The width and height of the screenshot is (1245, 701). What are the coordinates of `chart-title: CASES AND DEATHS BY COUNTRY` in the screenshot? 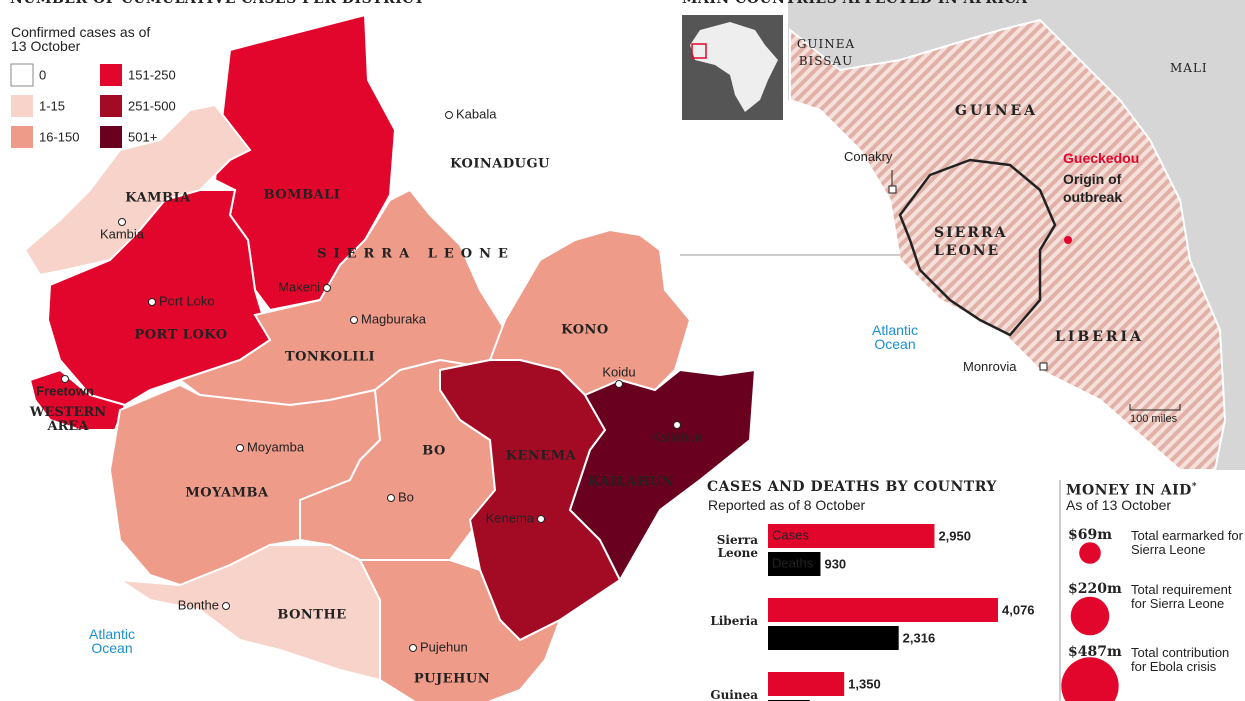 It's located at (852, 487).